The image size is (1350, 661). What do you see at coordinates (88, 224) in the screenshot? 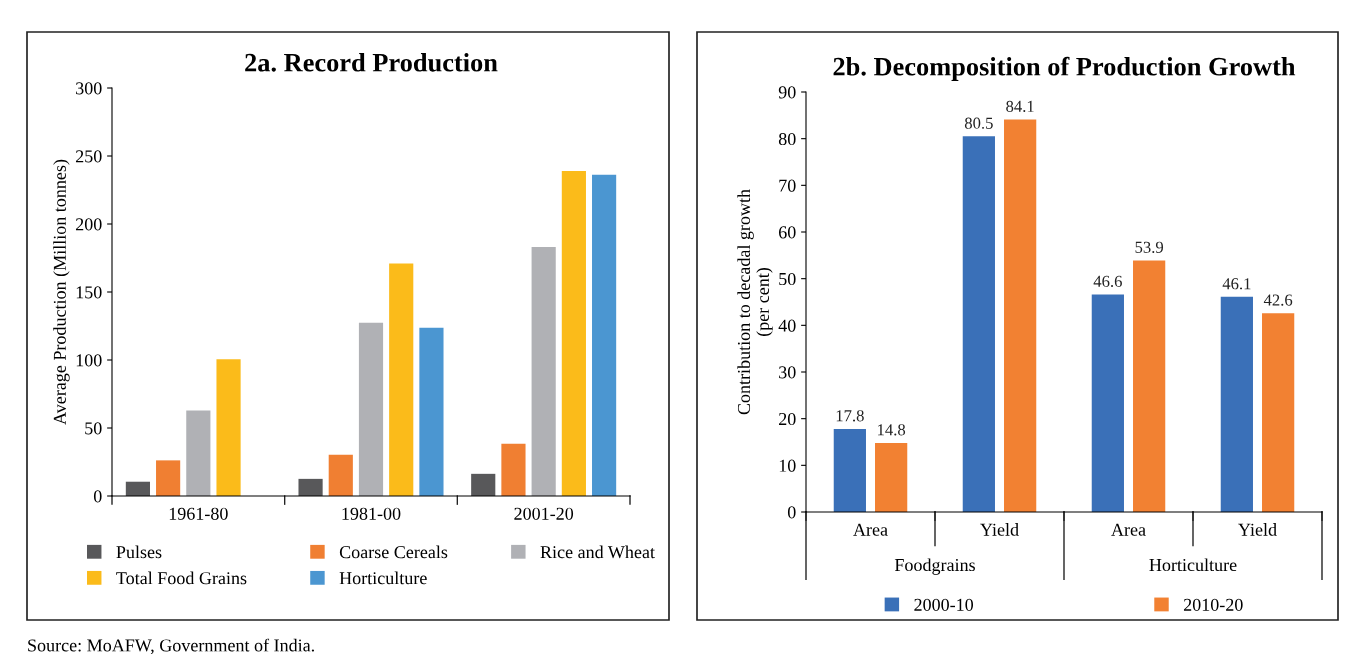
I see `y-tick-label: 200` at bounding box center [88, 224].